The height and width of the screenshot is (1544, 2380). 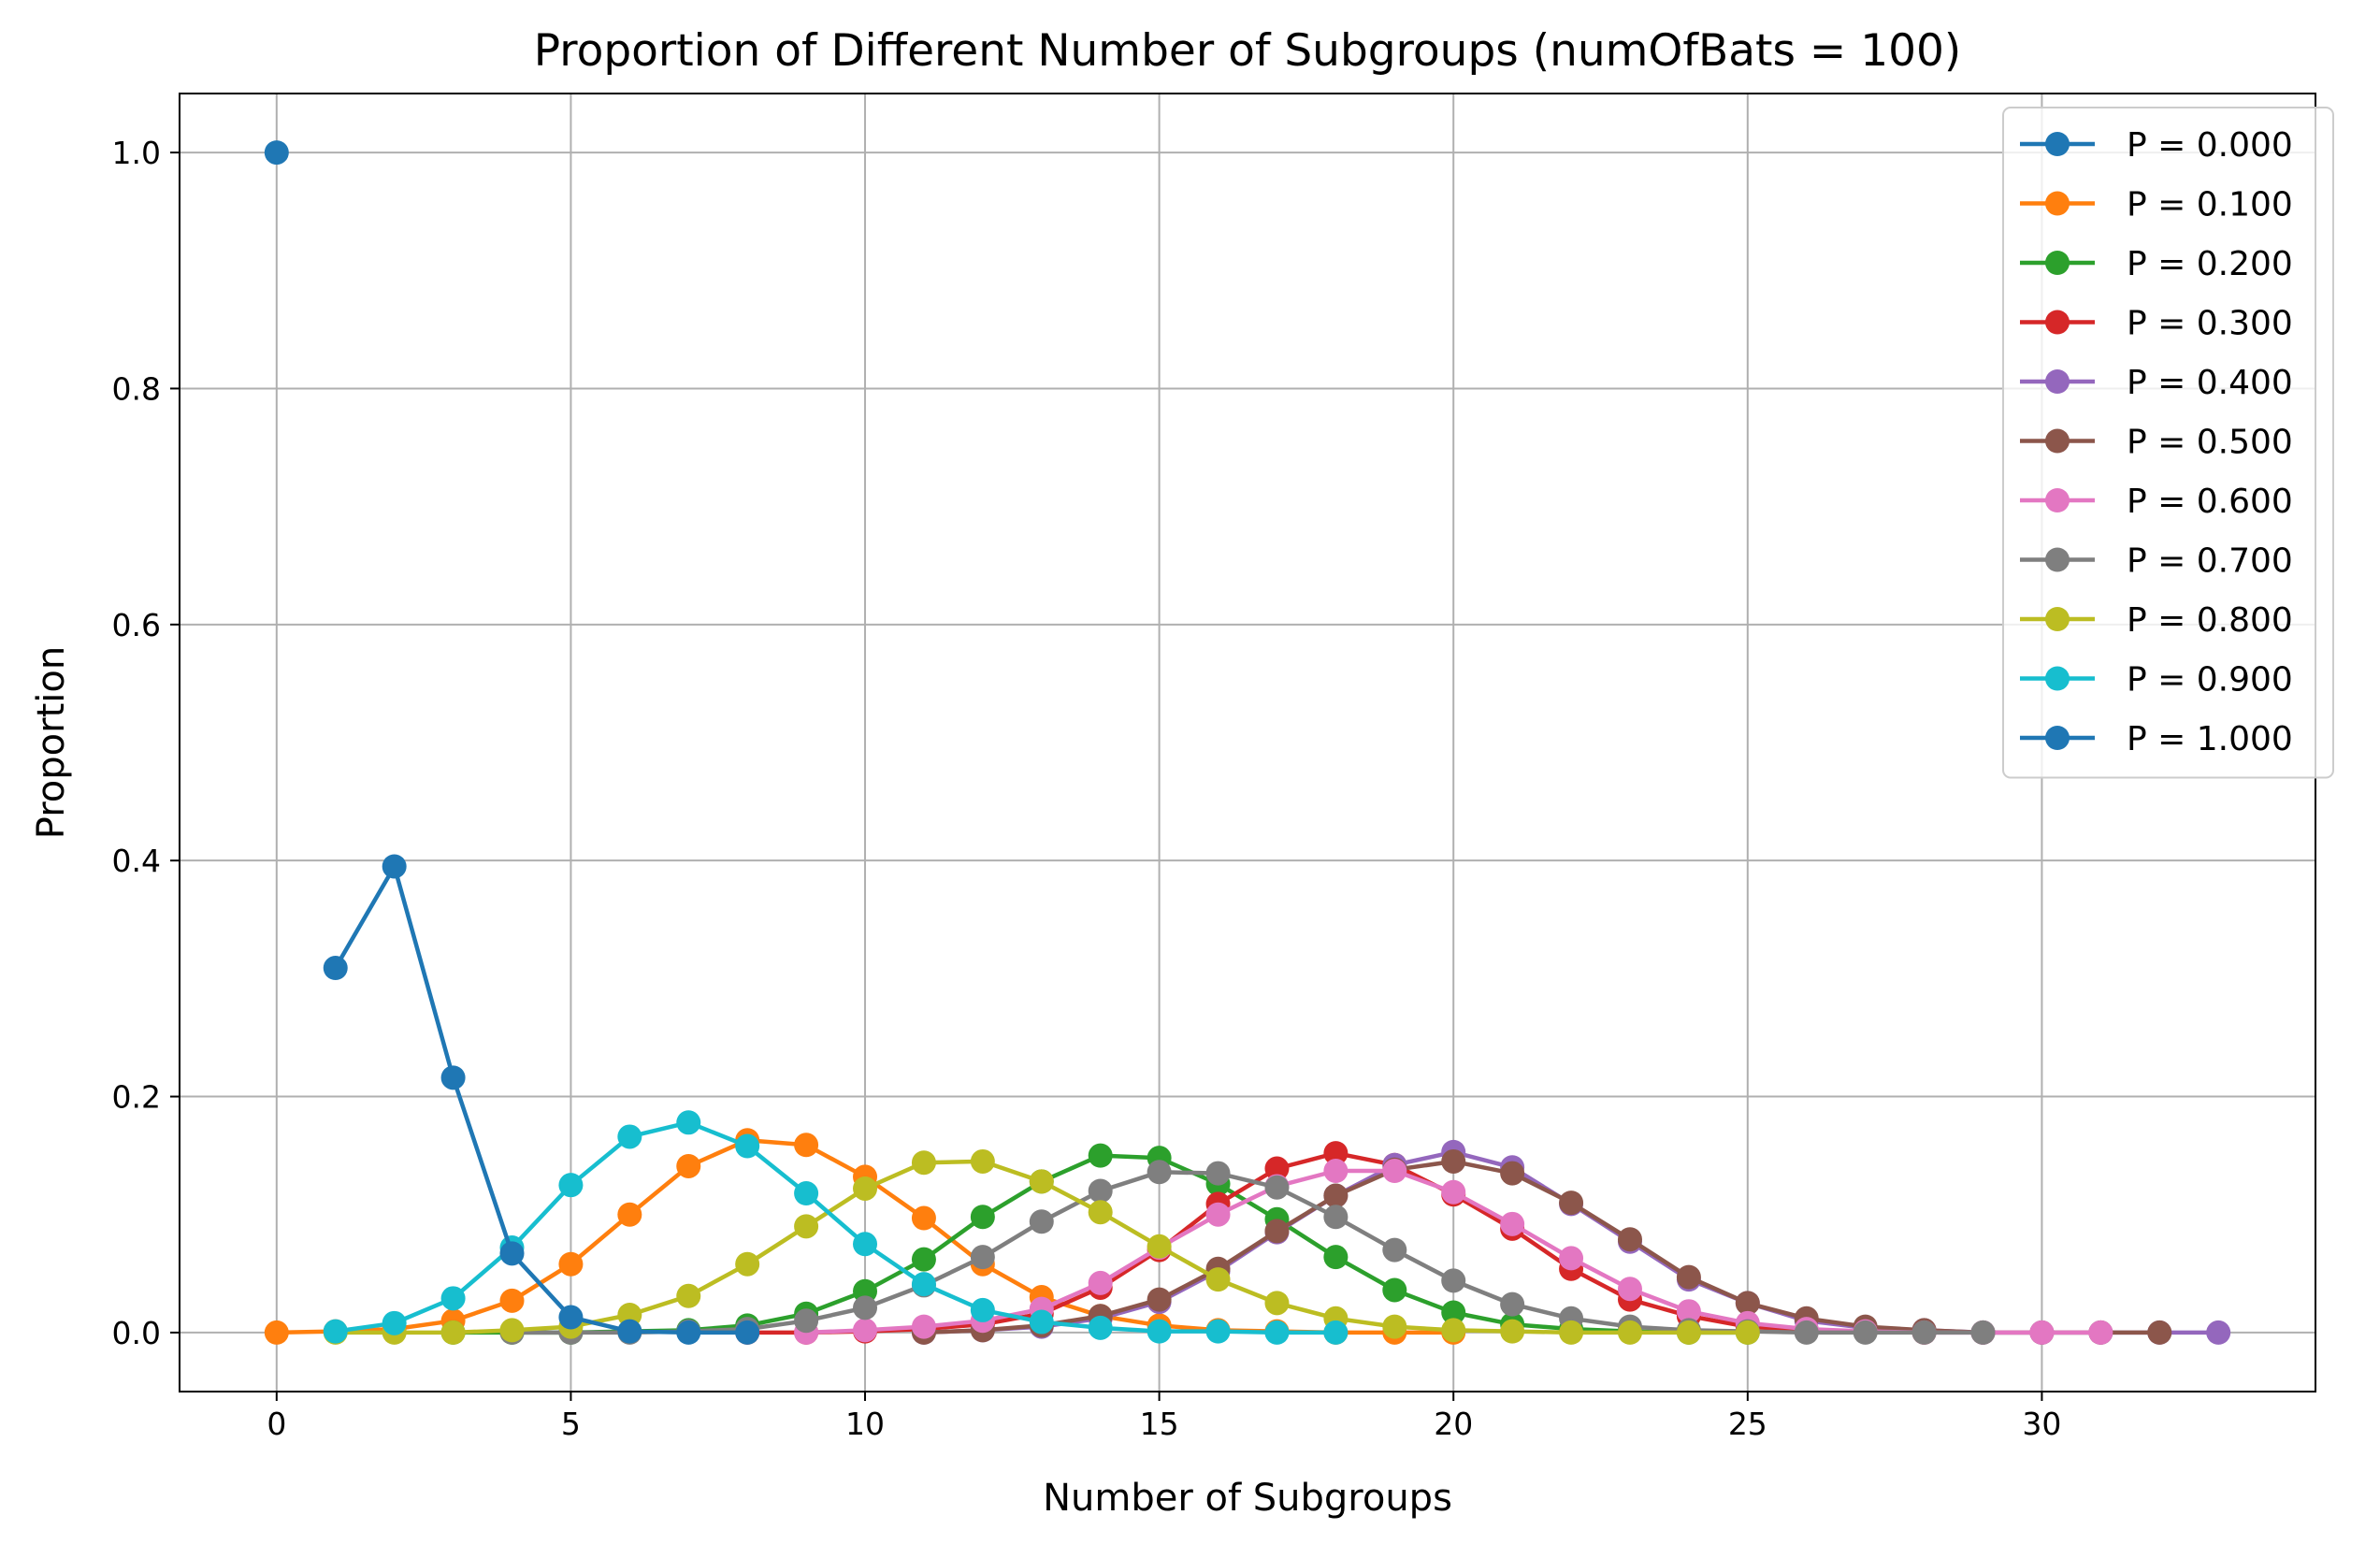 I want to click on legend-item: P = 0.400, so click(x=2156, y=383).